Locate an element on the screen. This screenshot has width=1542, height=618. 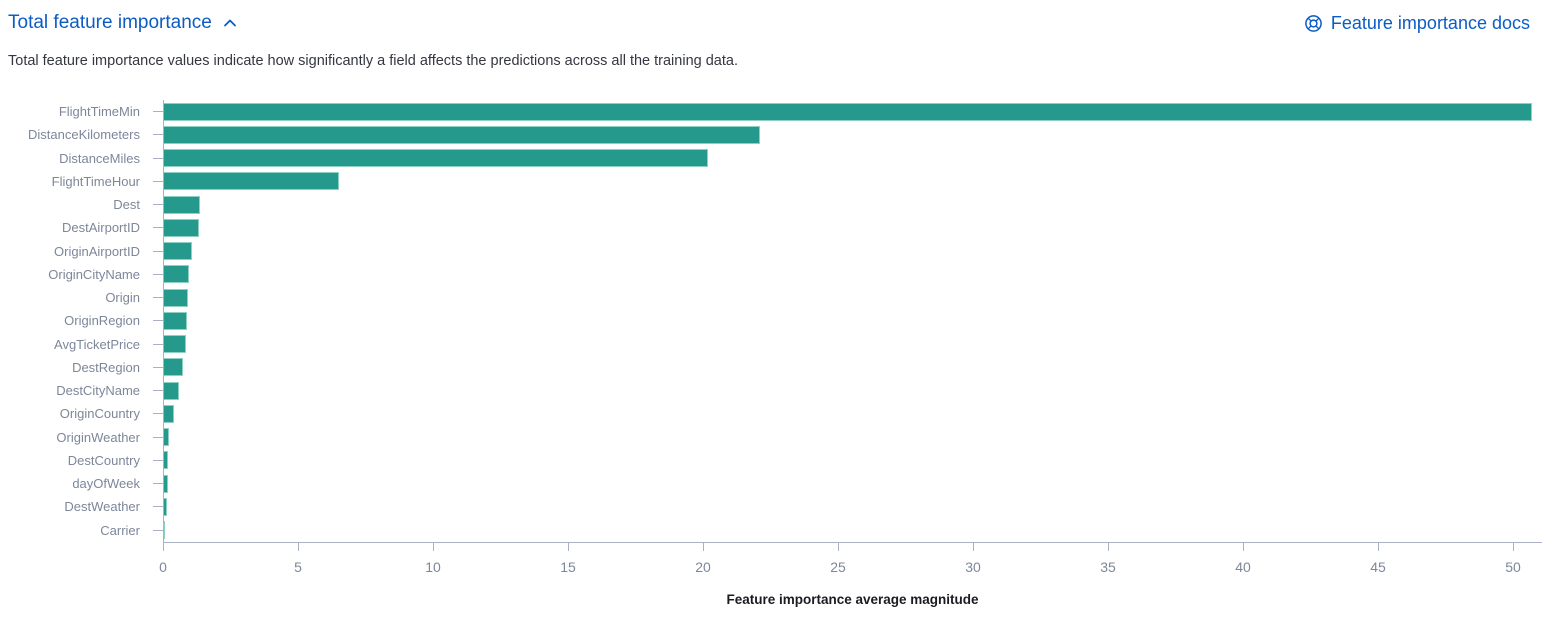
chevron-up-icon is located at coordinates (230, 23).